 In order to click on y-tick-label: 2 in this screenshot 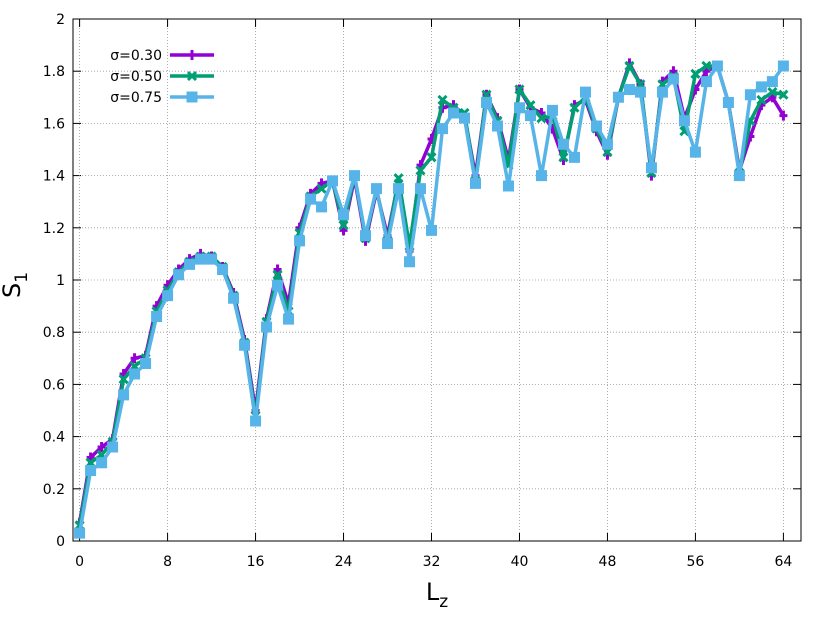, I will do `click(60, 20)`.